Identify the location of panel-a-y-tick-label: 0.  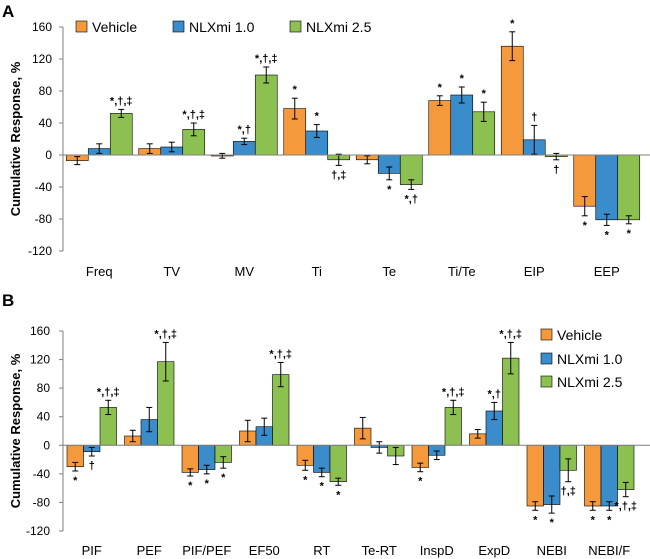
(48, 155).